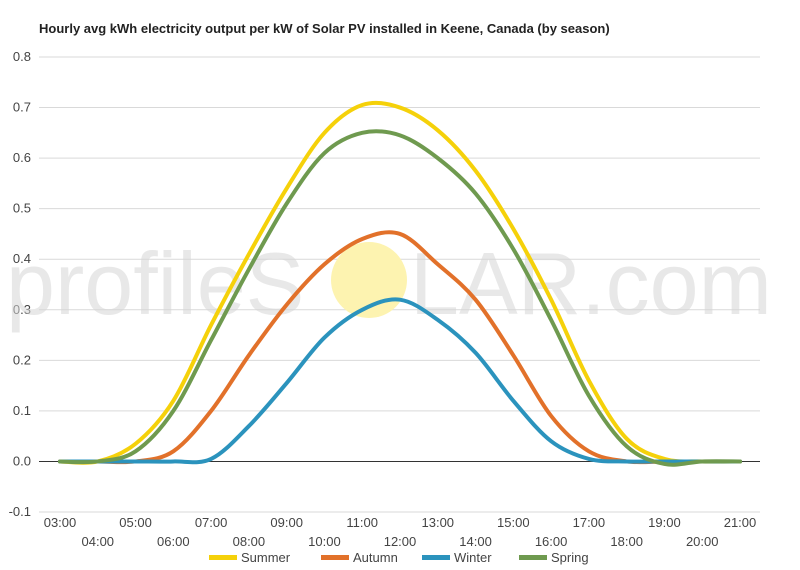  Describe the element at coordinates (740, 522) in the screenshot. I see `x-tick-label: 21:00` at that location.